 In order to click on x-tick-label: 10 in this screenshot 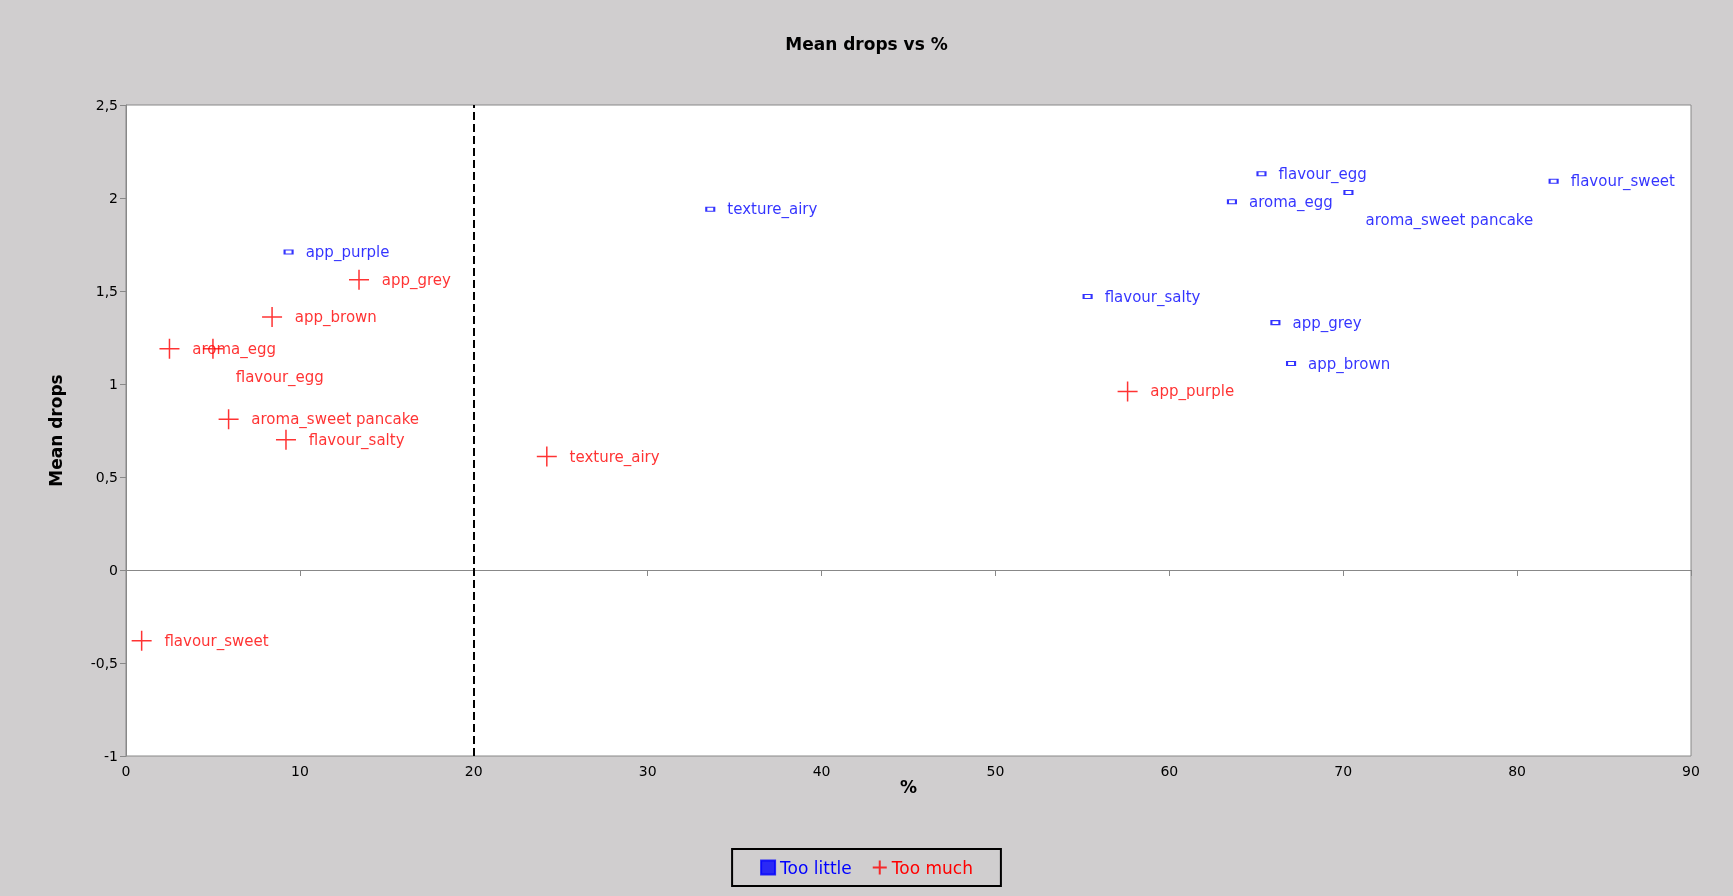, I will do `click(299, 771)`.